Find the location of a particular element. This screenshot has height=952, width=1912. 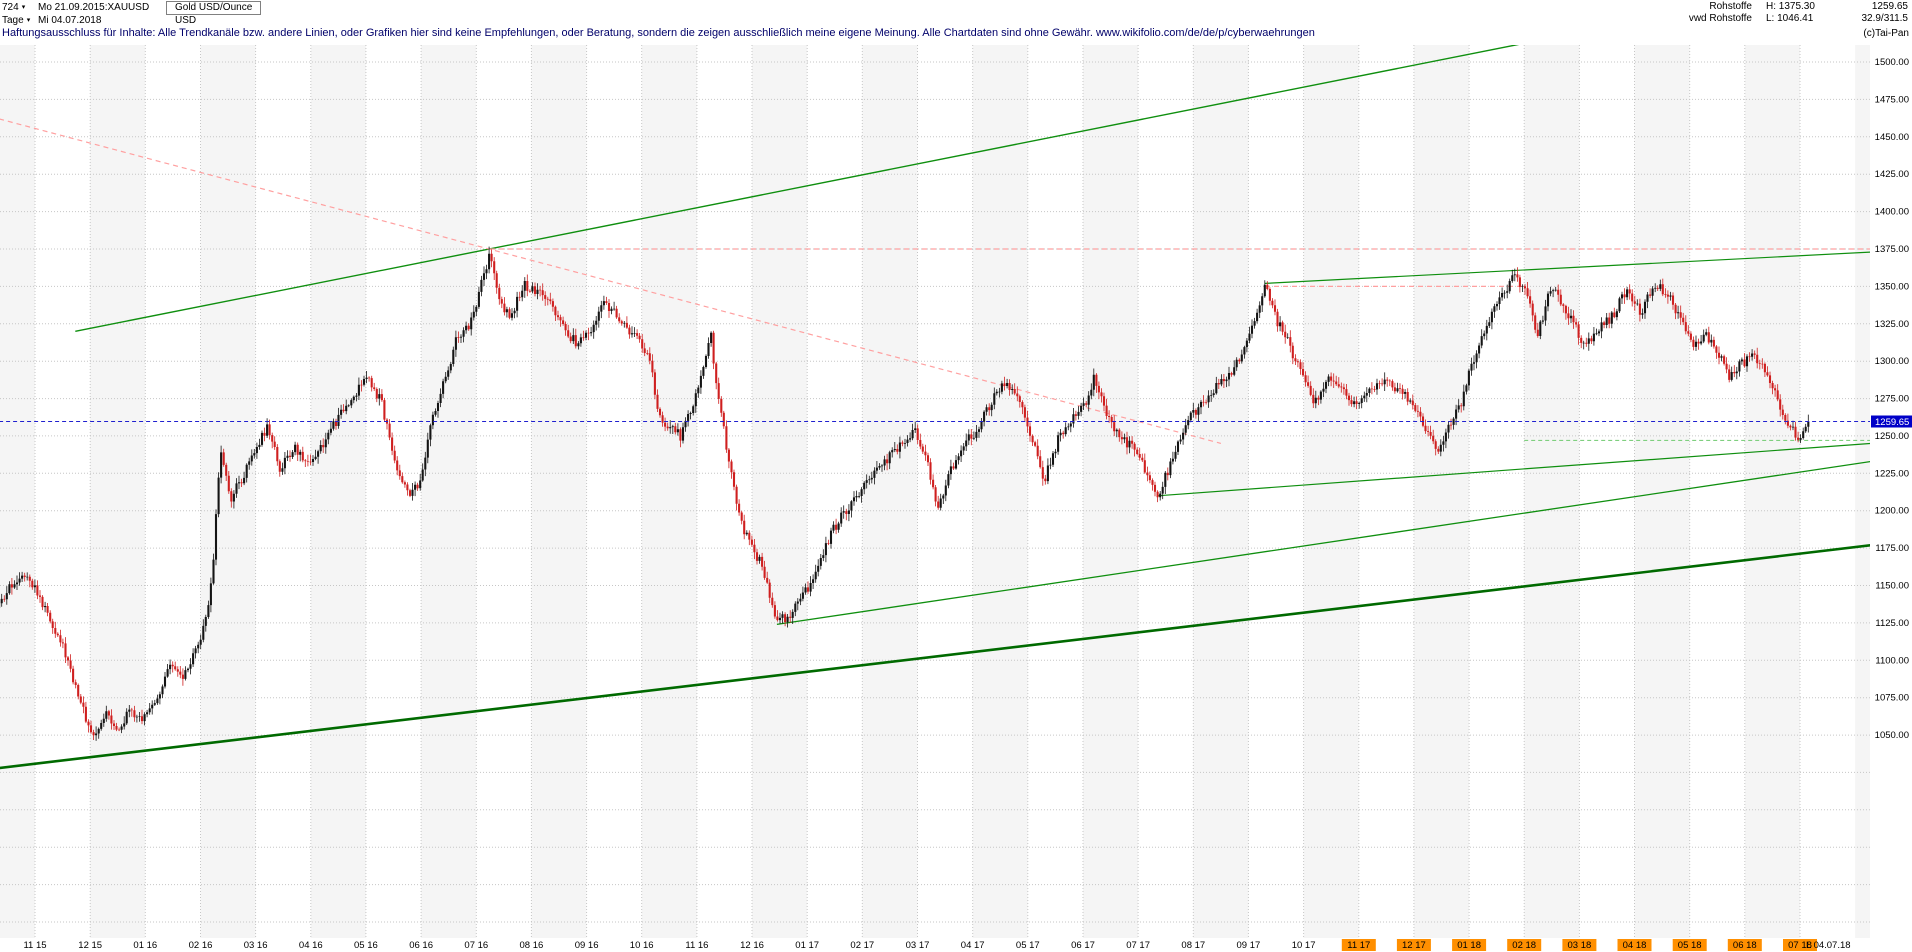

periods-value: 724 is located at coordinates (10, 7).